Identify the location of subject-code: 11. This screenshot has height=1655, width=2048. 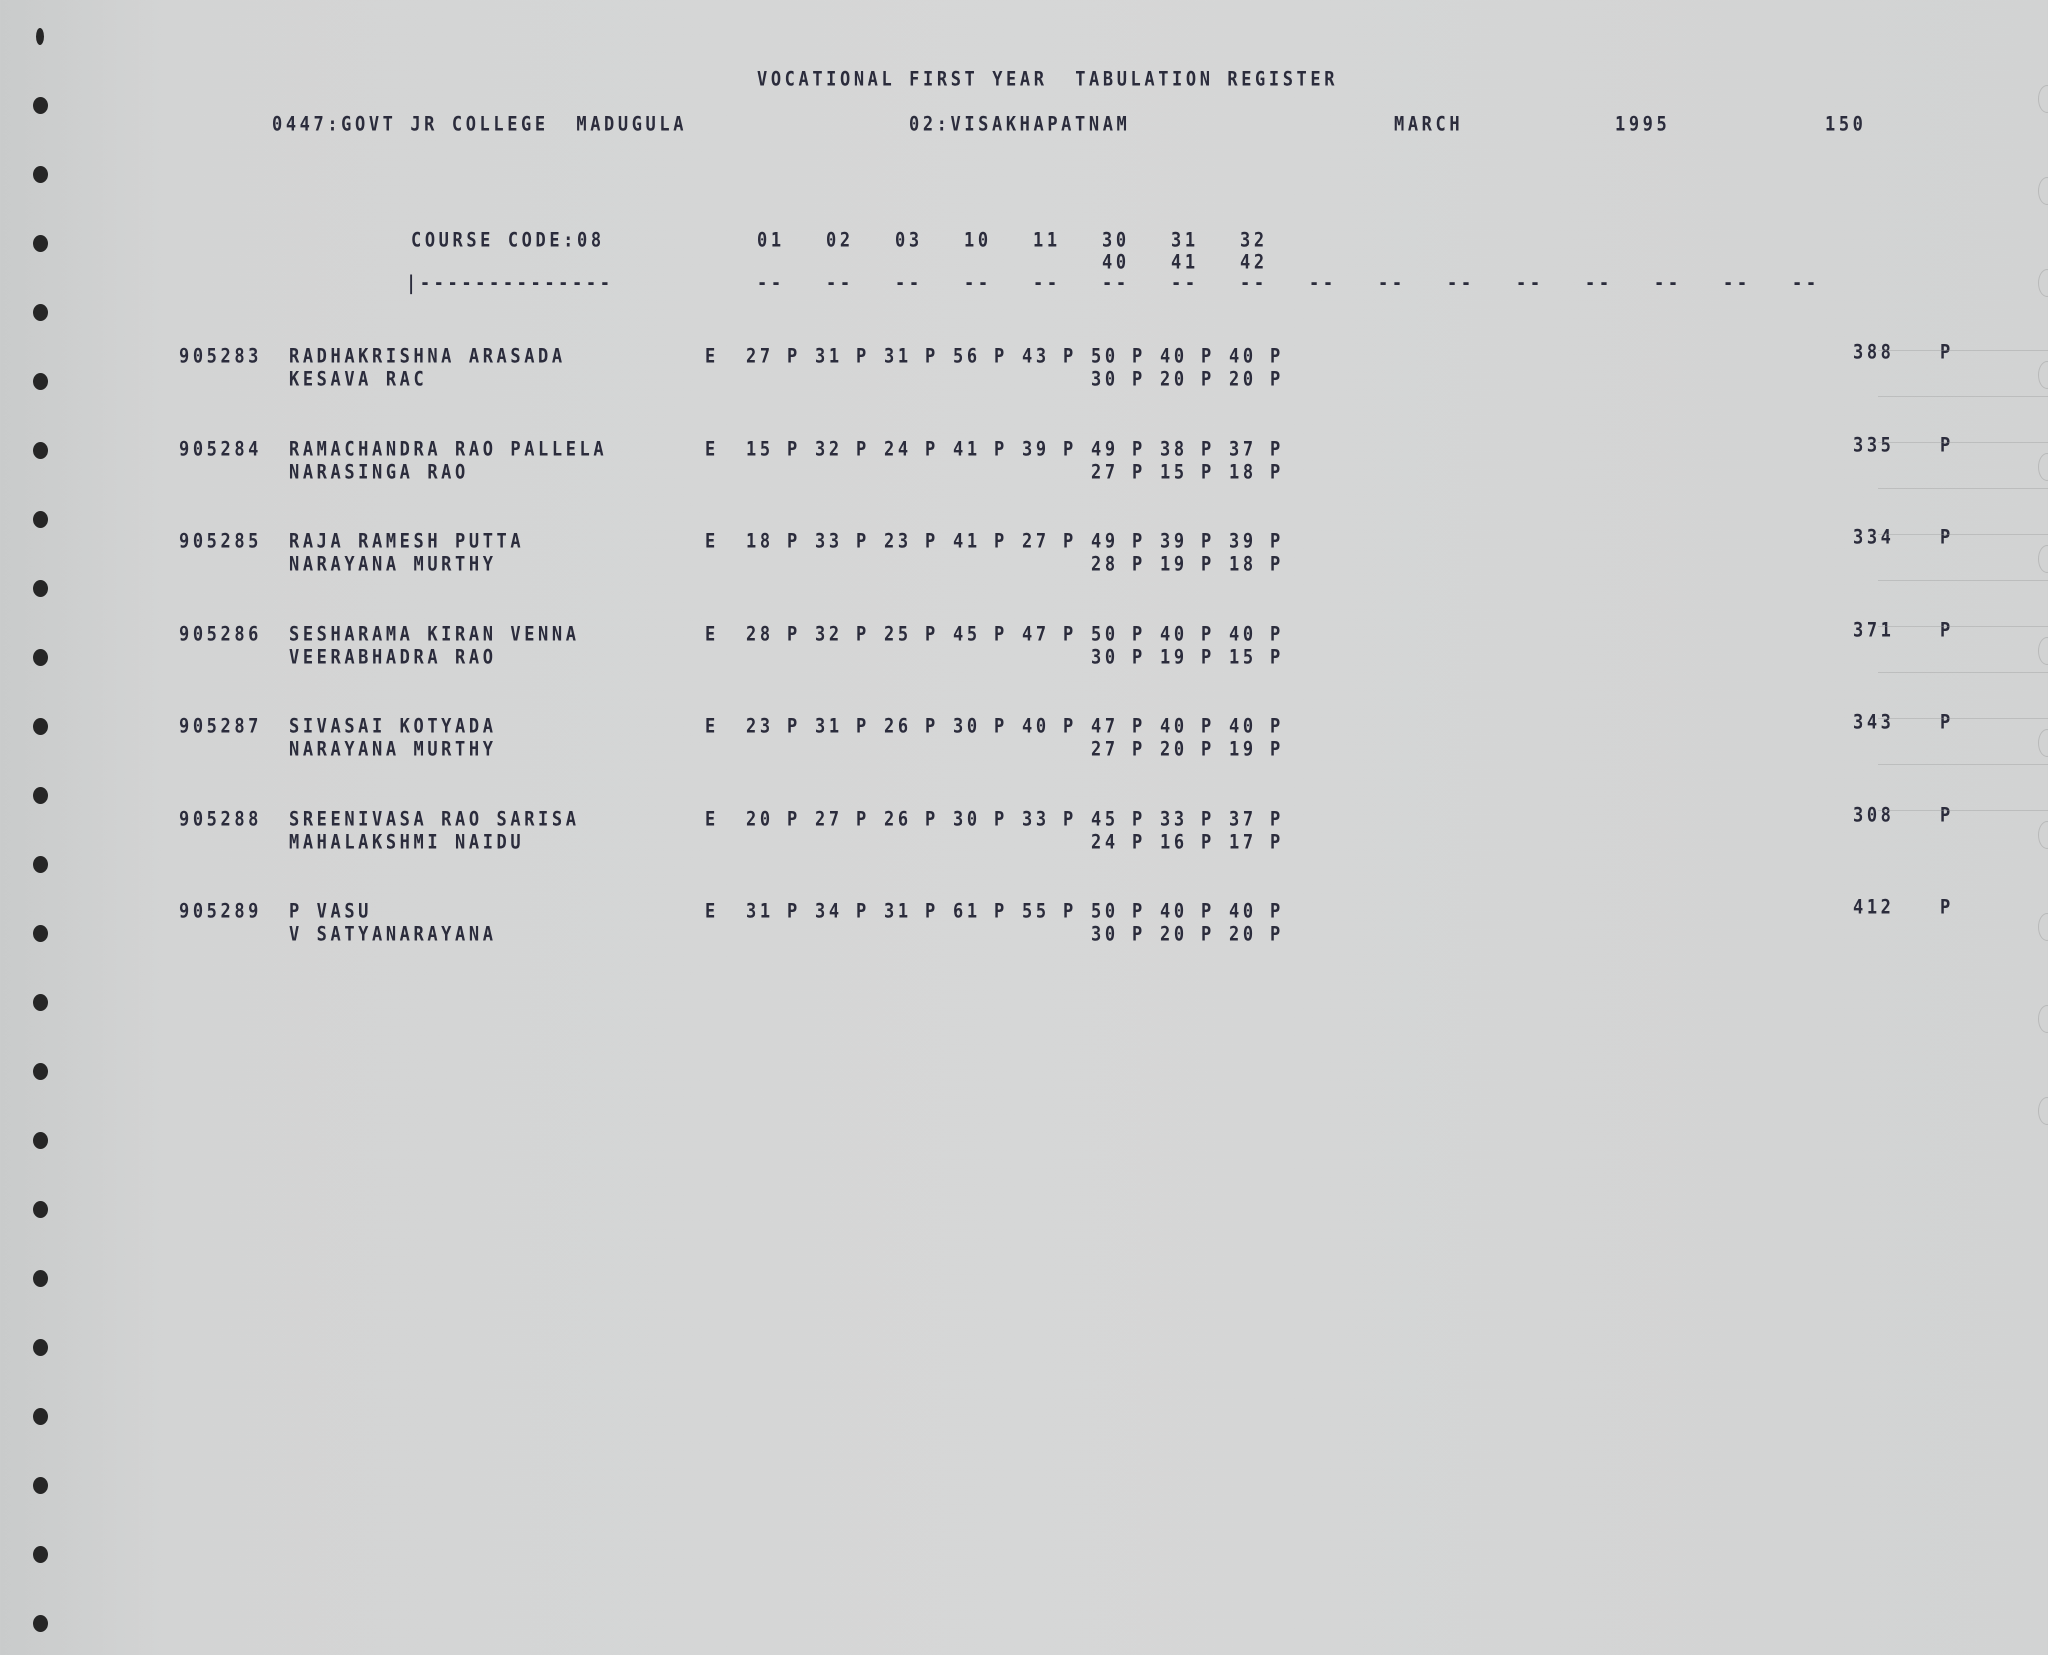
(1047, 240).